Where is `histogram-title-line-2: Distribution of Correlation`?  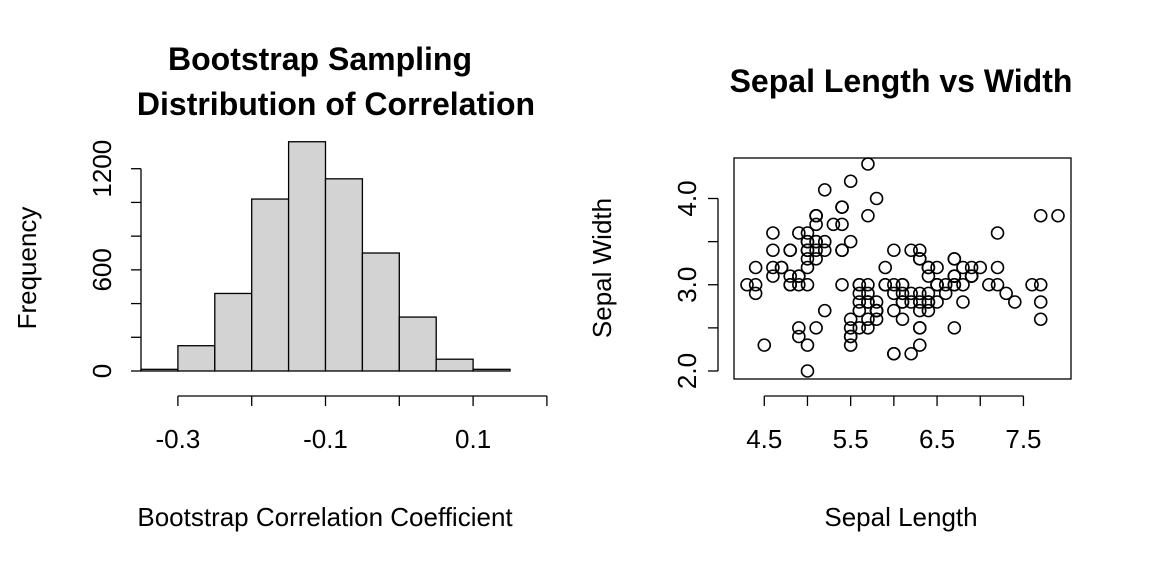 histogram-title-line-2: Distribution of Correlation is located at coordinates (336, 104).